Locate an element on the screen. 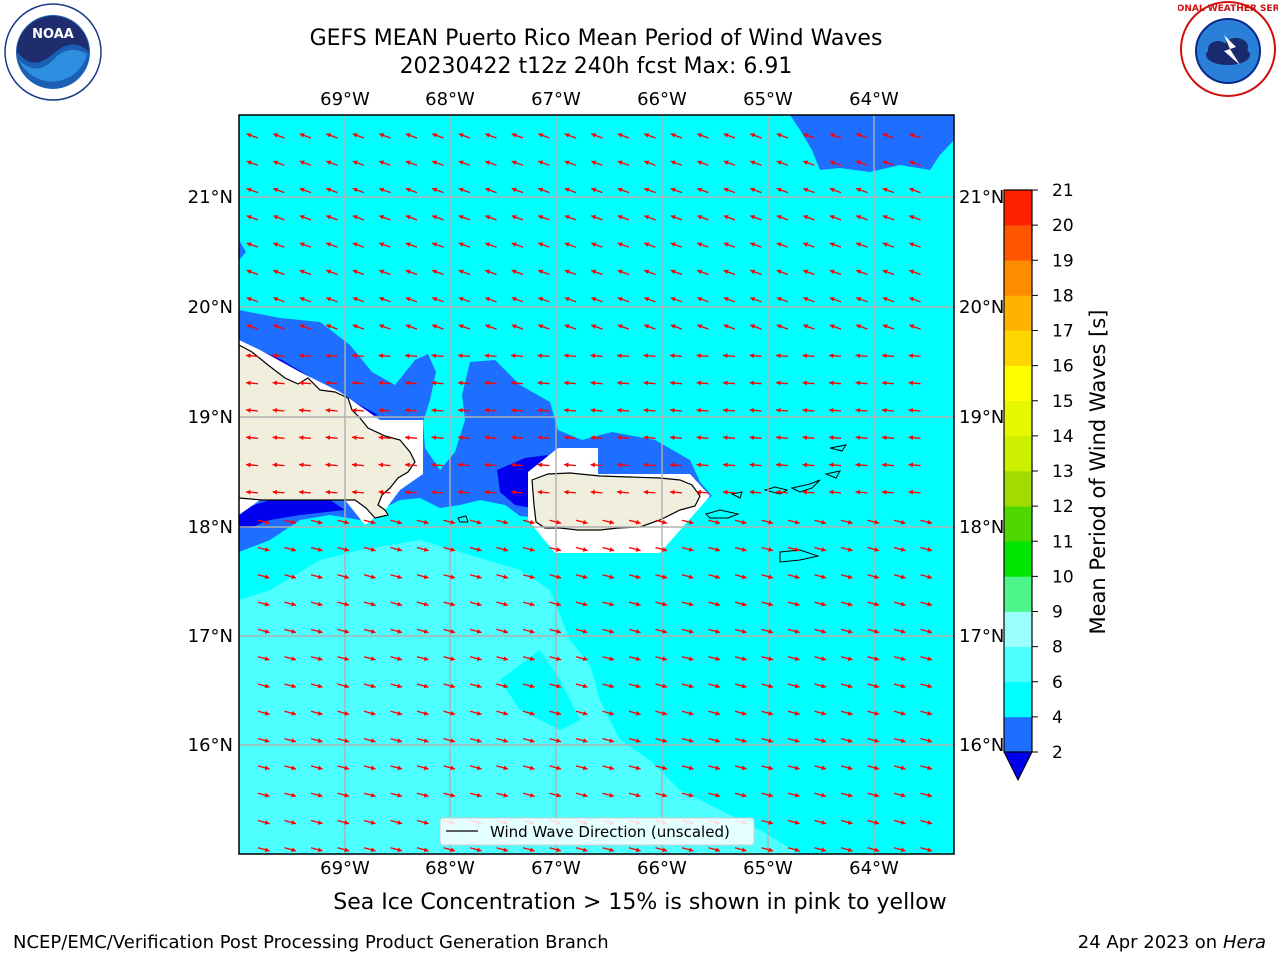 The image size is (1280, 960). ne-darker-zone is located at coordinates (872, 143).